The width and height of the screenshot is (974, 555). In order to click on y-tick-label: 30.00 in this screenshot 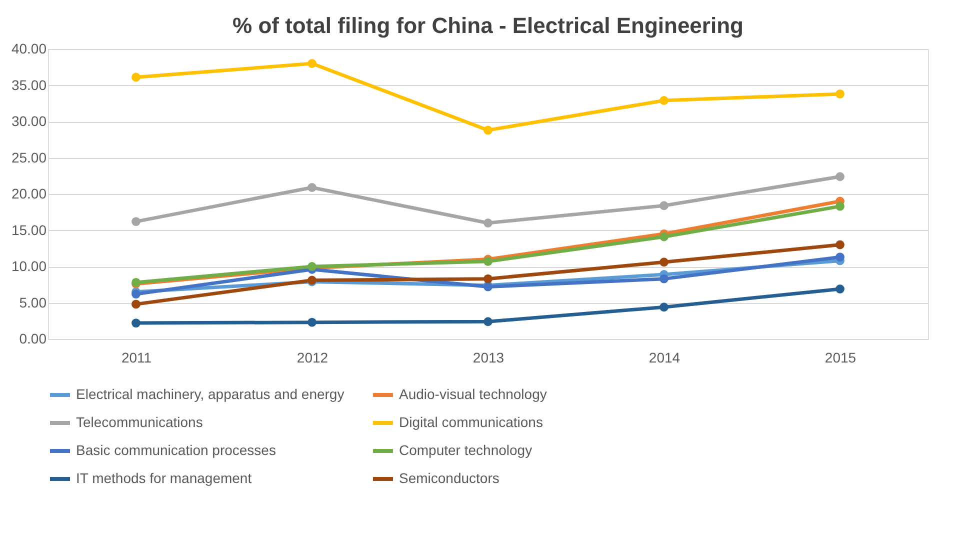, I will do `click(29, 121)`.